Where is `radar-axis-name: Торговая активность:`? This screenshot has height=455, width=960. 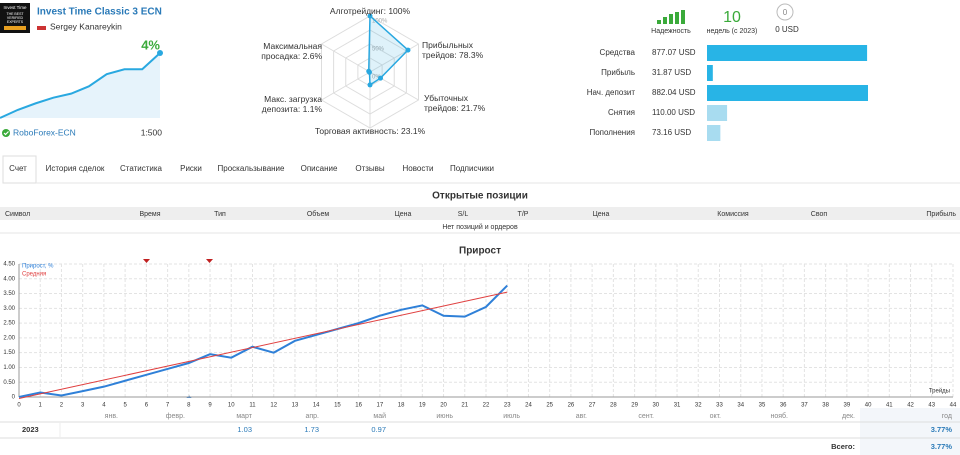
radar-axis-name: Торговая активность: is located at coordinates (356, 131).